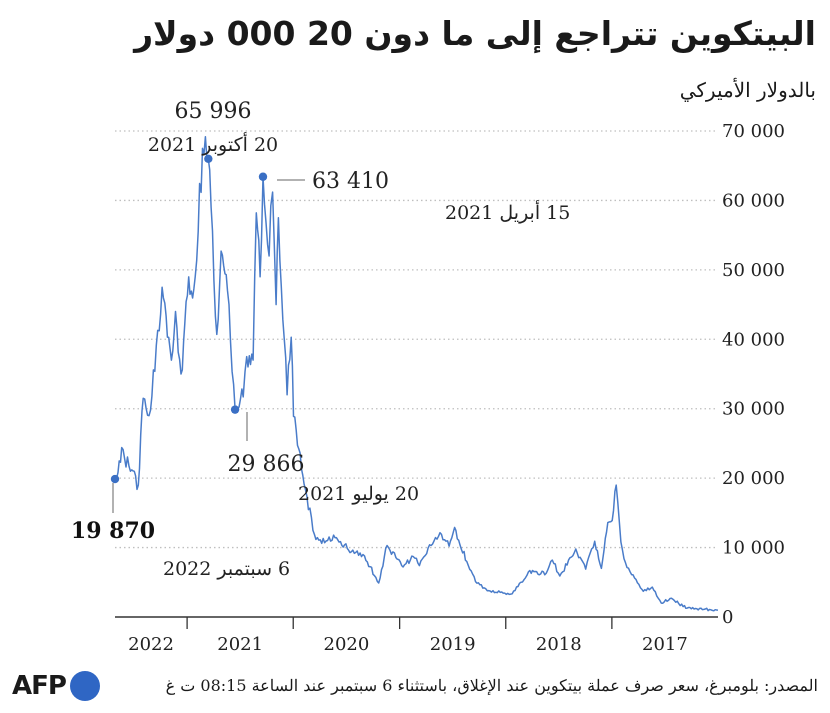 The width and height of the screenshot is (830, 713). What do you see at coordinates (559, 644) in the screenshot?
I see `x-tick-label: 2018` at bounding box center [559, 644].